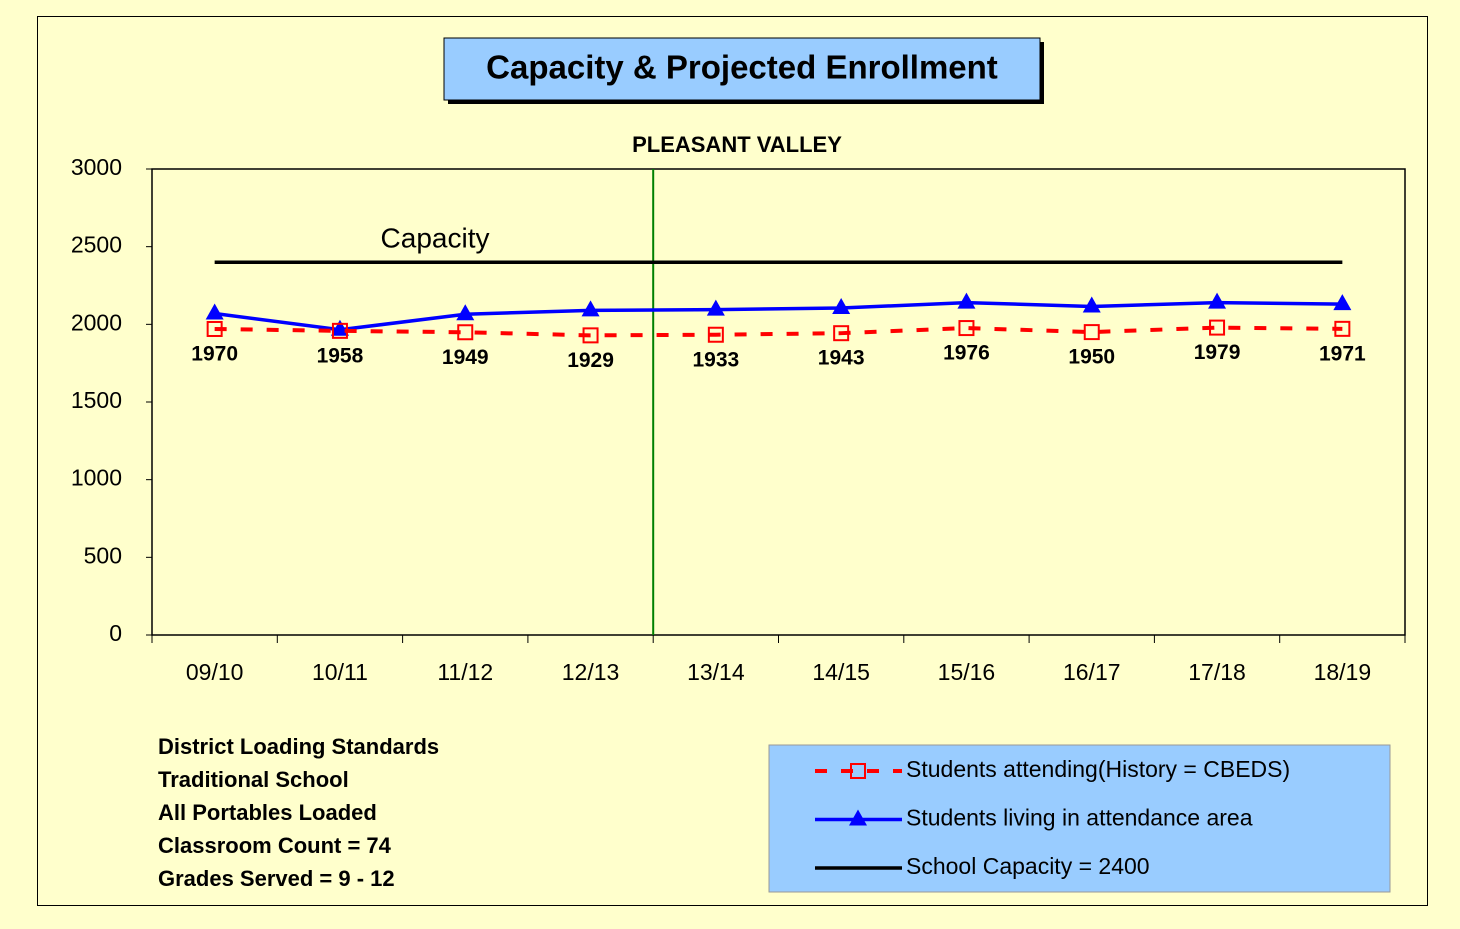 Image resolution: width=1460 pixels, height=929 pixels. I want to click on x-tick-label: 14/15, so click(841, 672).